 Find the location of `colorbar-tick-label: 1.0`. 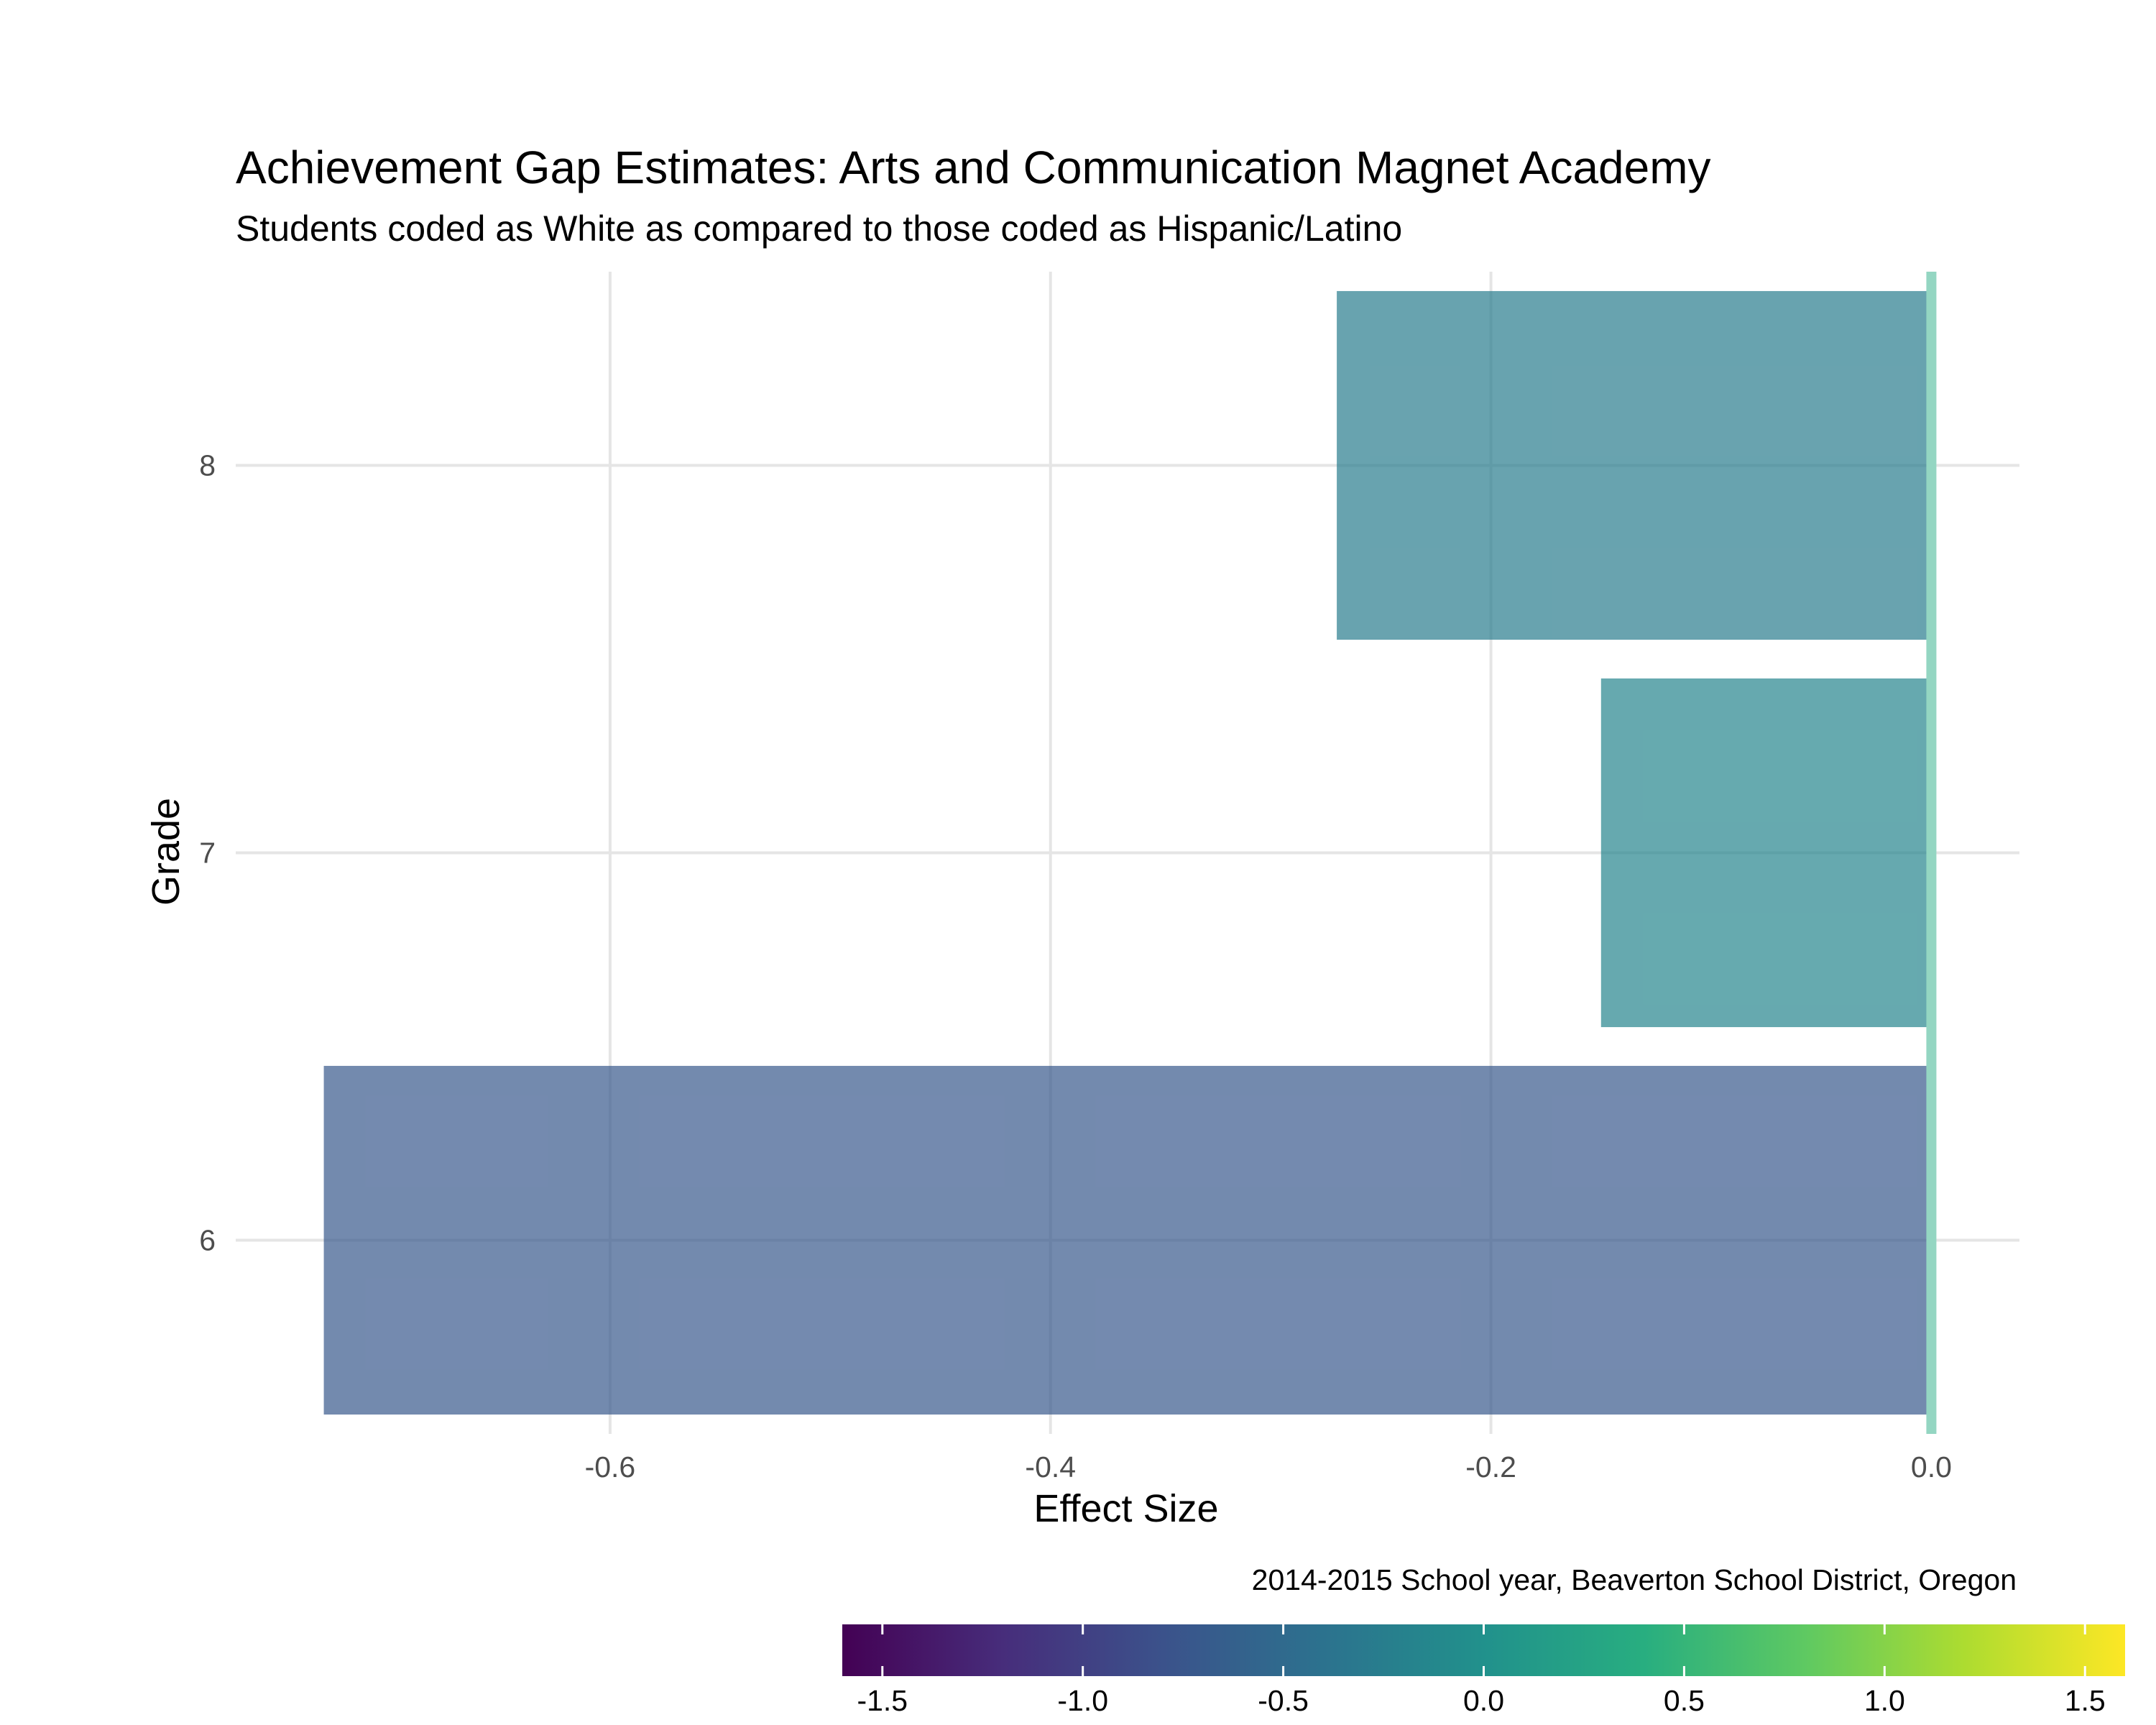

colorbar-tick-label: 1.0 is located at coordinates (1885, 1700).